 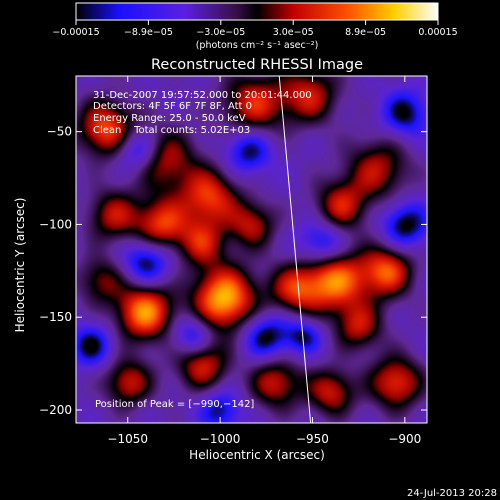 I want to click on x-tick-label: −1050, so click(x=127, y=439).